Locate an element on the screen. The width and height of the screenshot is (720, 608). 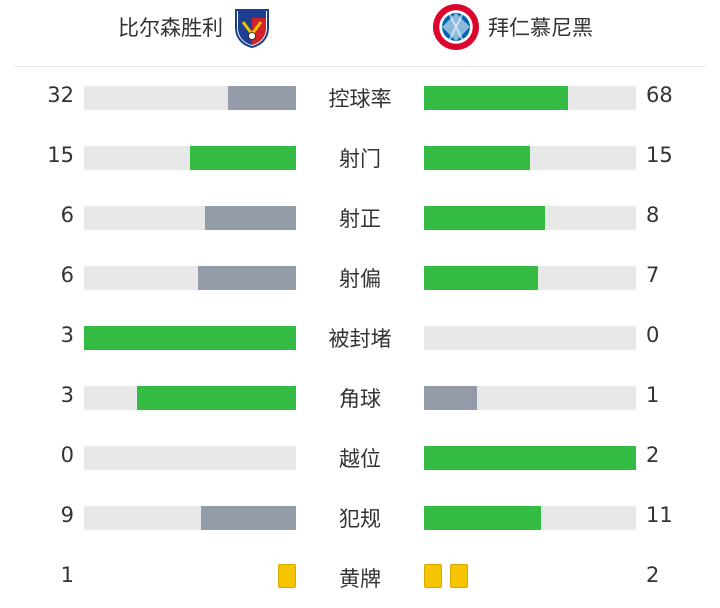
away-yellow-cards is located at coordinates (446, 576).